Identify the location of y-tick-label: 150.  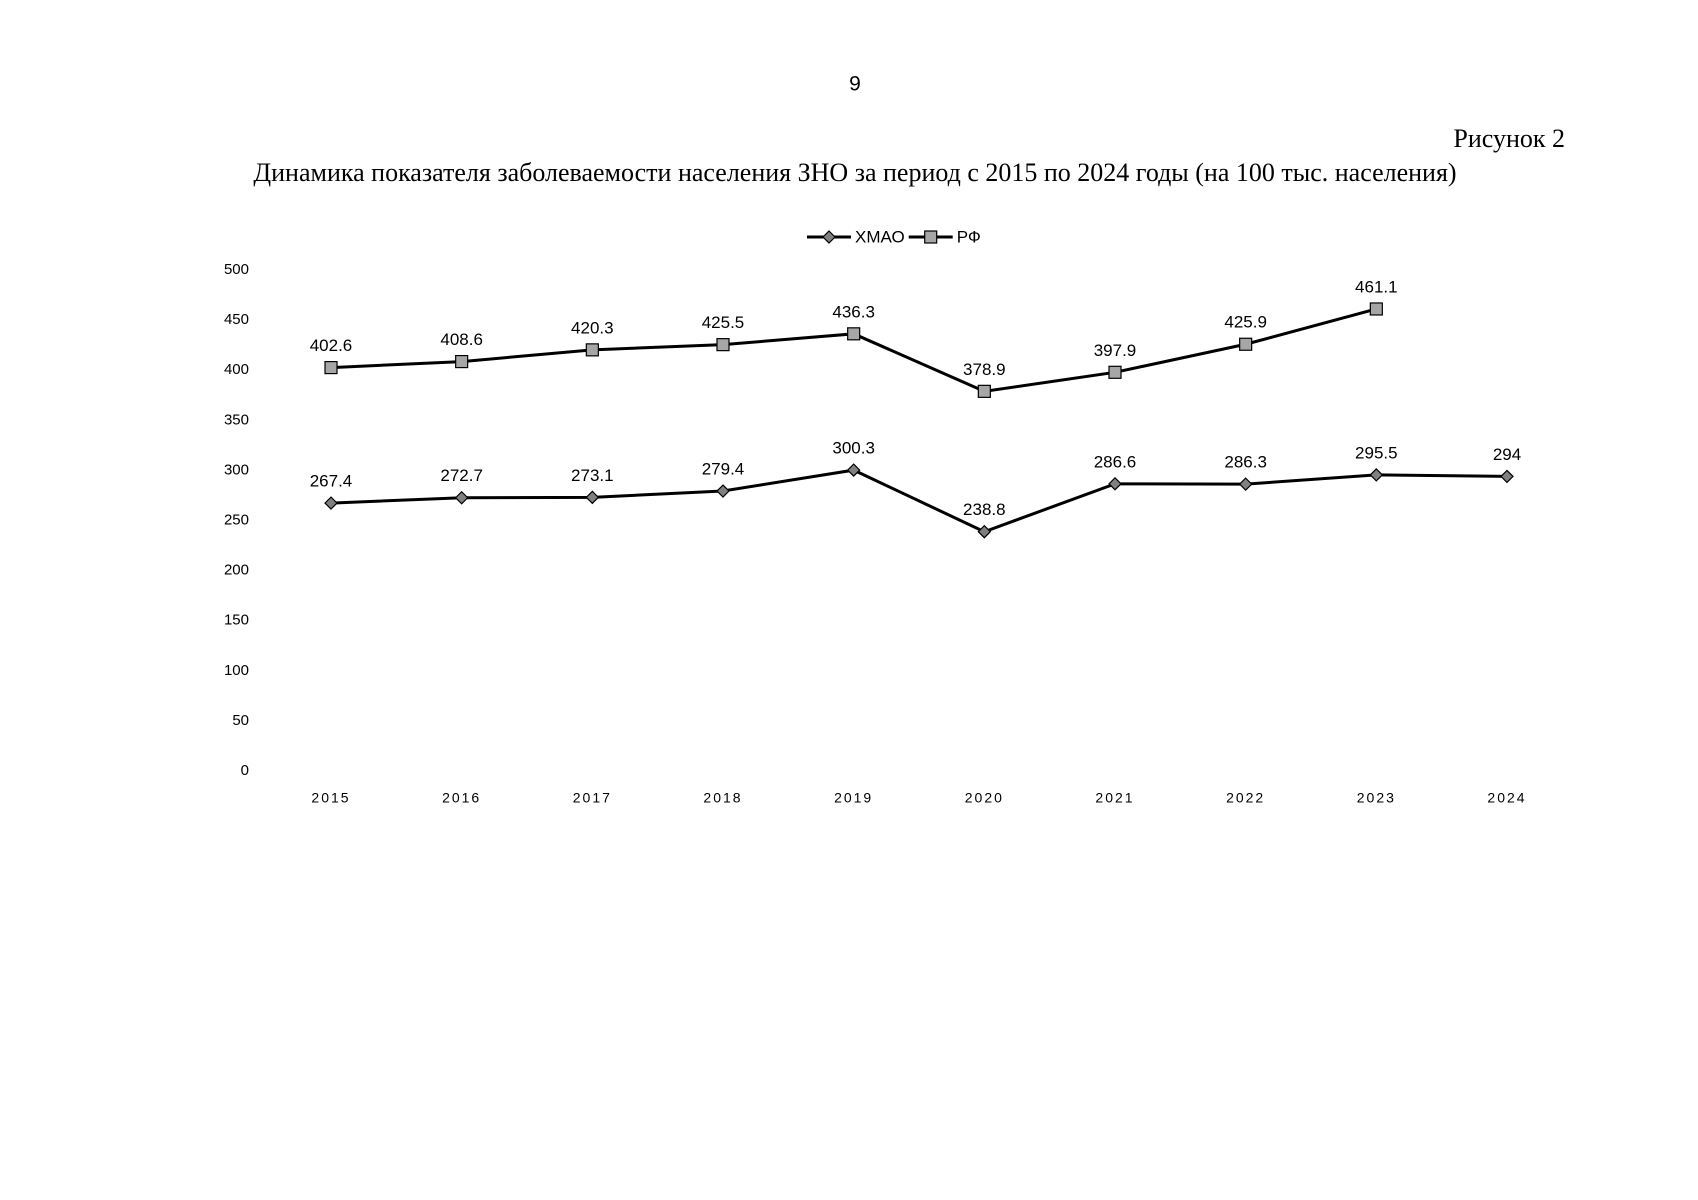
(236, 620).